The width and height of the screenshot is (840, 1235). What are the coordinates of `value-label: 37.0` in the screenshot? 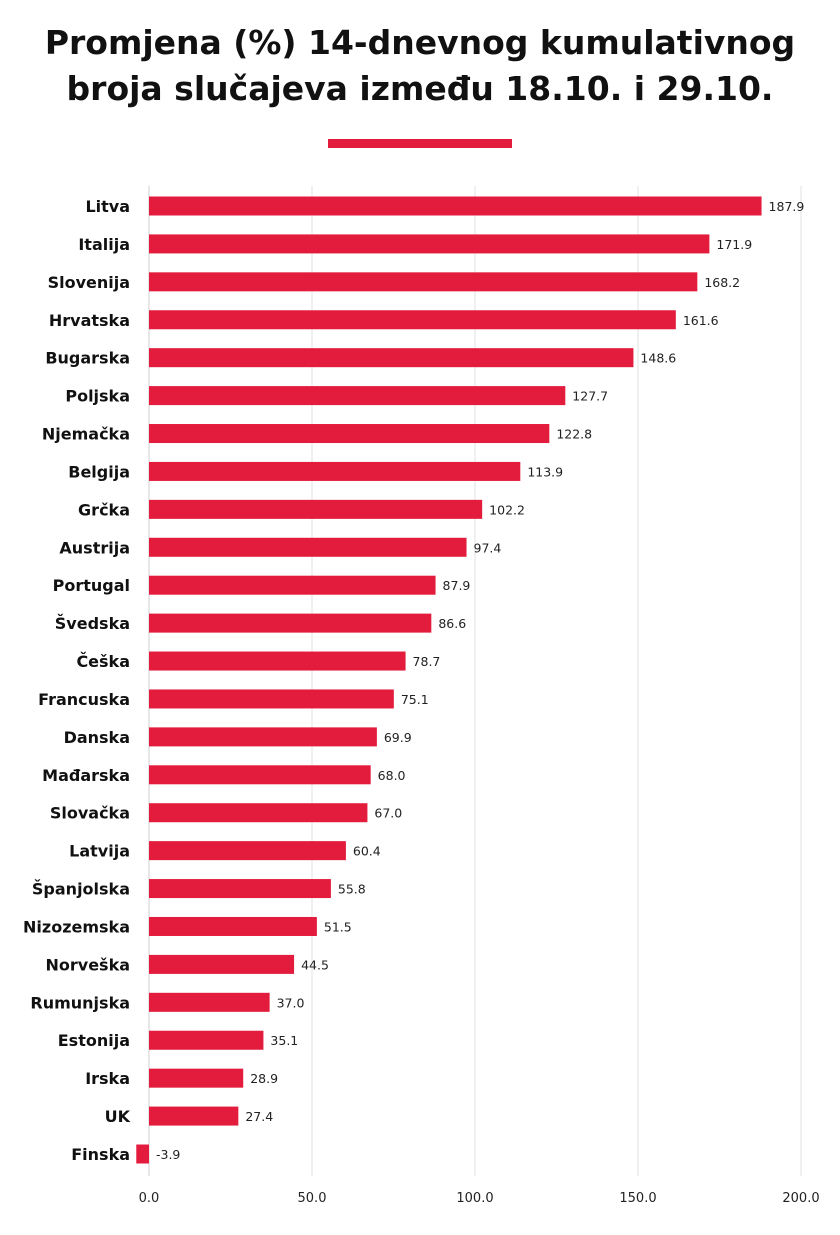 It's located at (291, 1002).